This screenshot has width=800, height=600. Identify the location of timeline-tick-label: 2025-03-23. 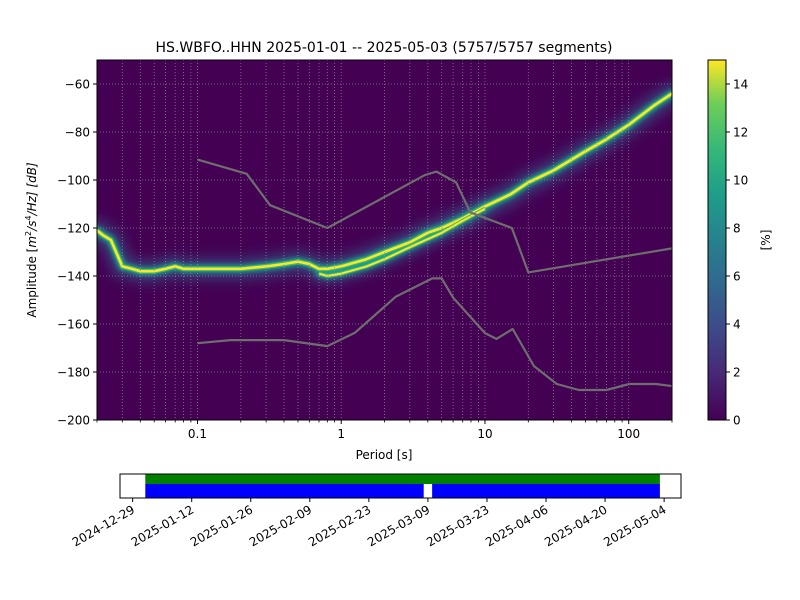
(457, 525).